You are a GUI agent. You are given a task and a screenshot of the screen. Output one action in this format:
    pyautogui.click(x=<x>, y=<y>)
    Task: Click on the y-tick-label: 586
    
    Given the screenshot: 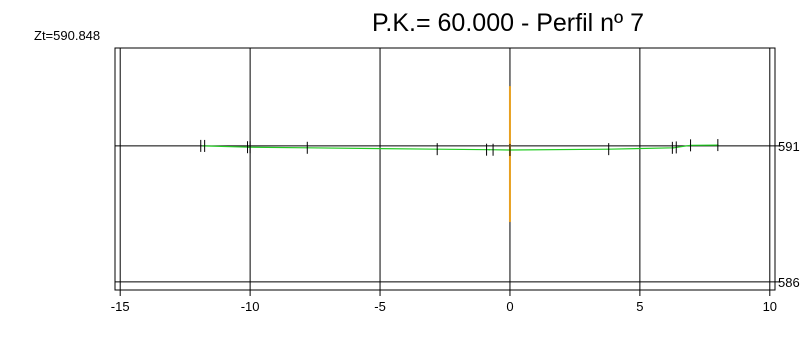 What is the action you would take?
    pyautogui.click(x=789, y=282)
    